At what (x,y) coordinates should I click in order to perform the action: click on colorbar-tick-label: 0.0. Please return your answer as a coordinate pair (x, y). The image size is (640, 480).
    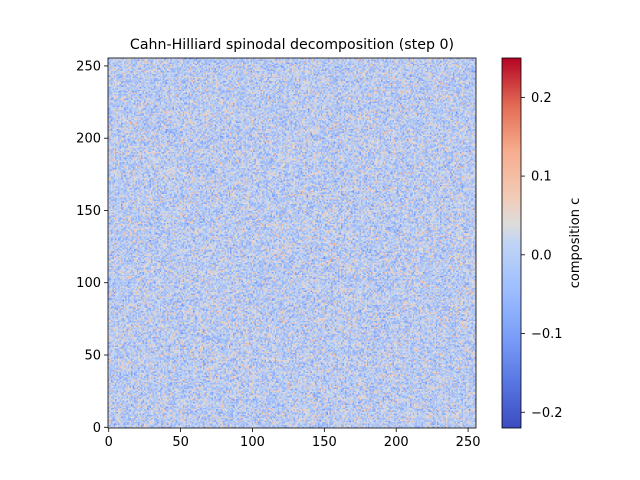
    Looking at the image, I should click on (541, 255).